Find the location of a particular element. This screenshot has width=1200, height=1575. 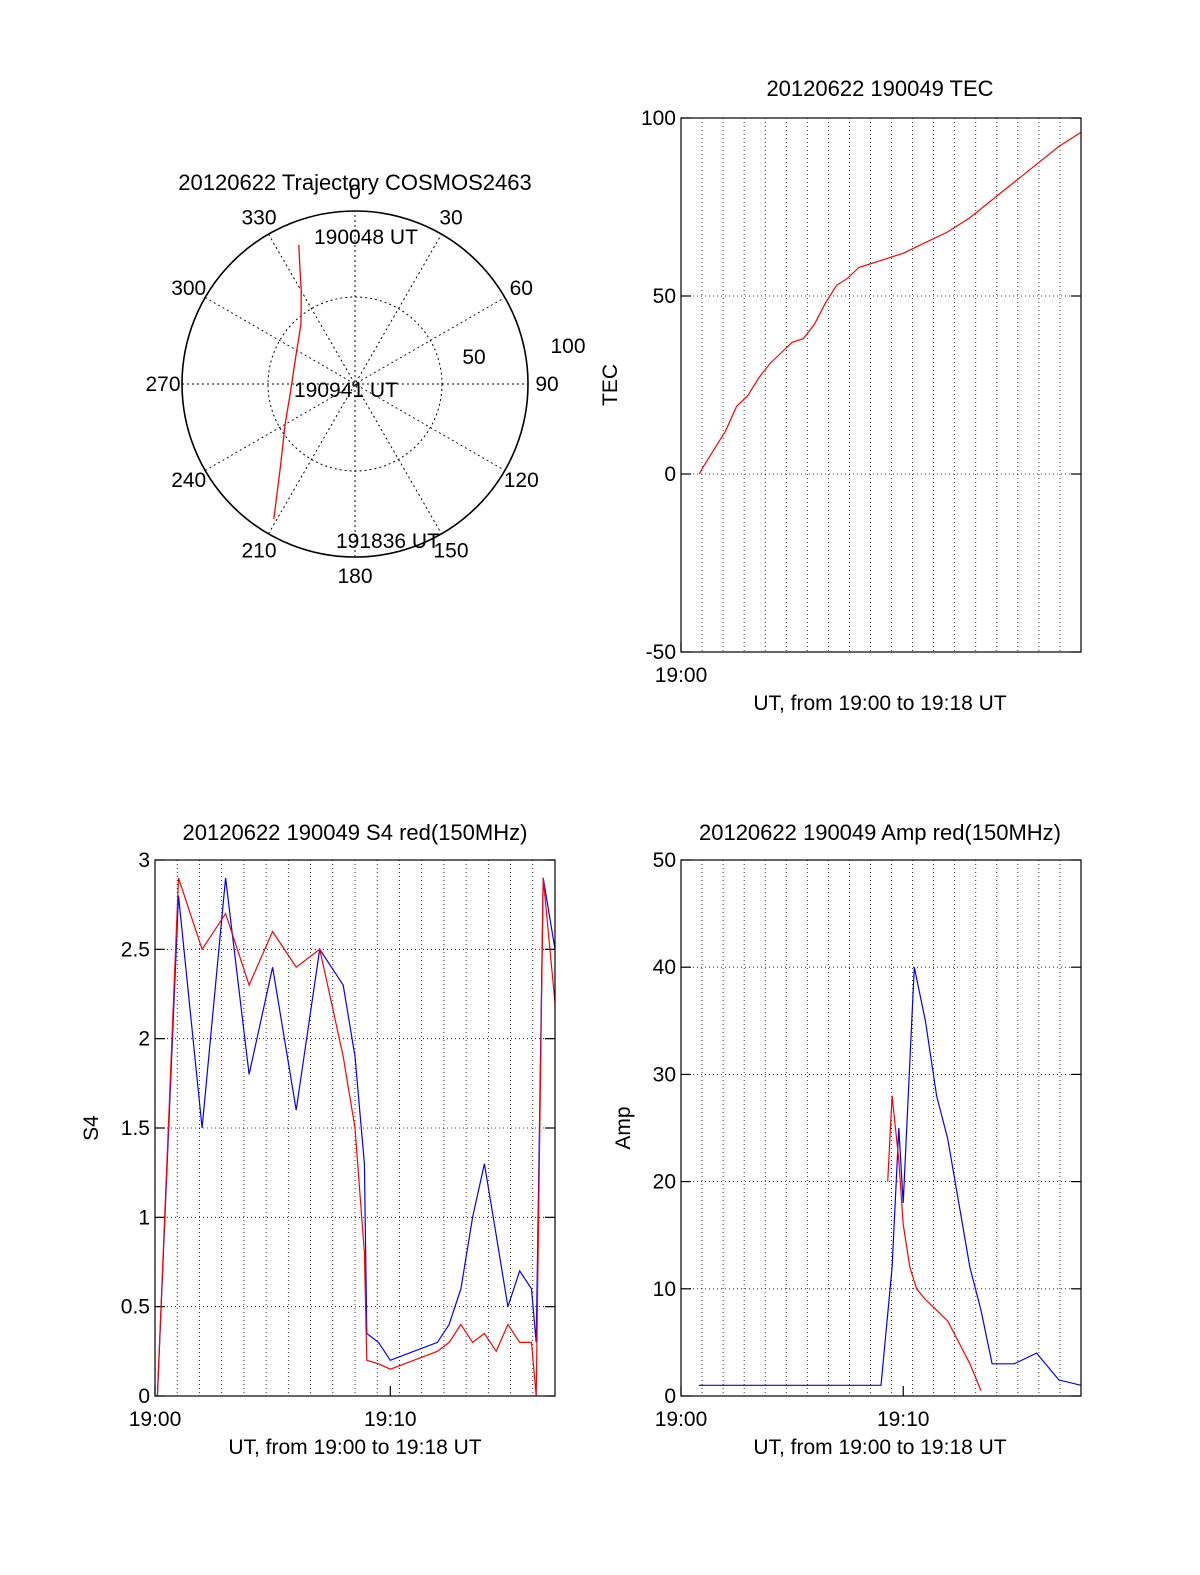

amp-y-ticks: 0 10 20 30 40 50 is located at coordinates (867, 1128).